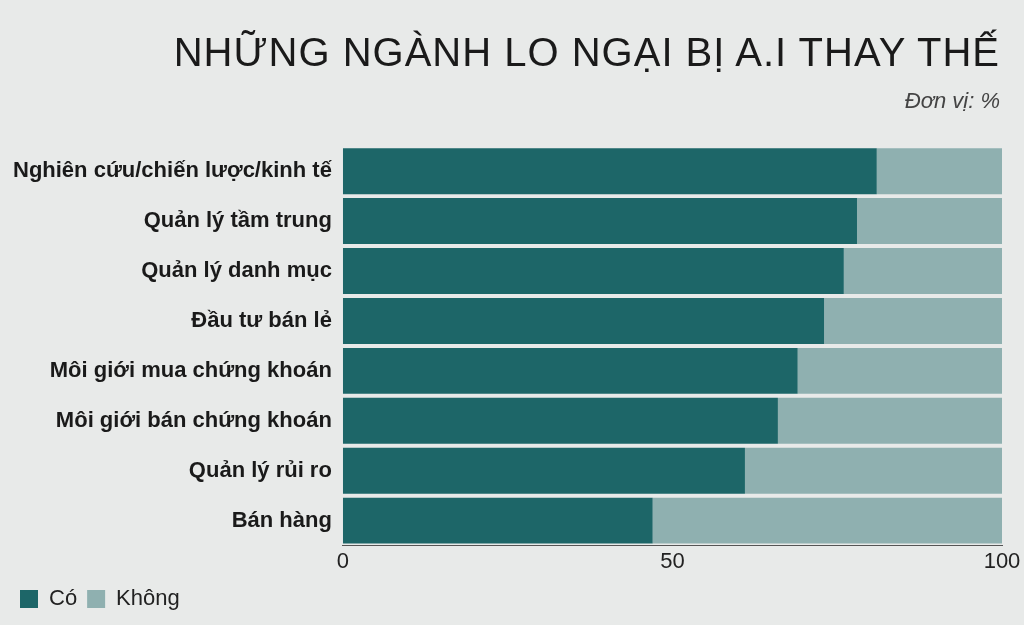 This screenshot has height=625, width=1024. Describe the element at coordinates (1002, 560) in the screenshot. I see `x-tick-label: 100` at that location.